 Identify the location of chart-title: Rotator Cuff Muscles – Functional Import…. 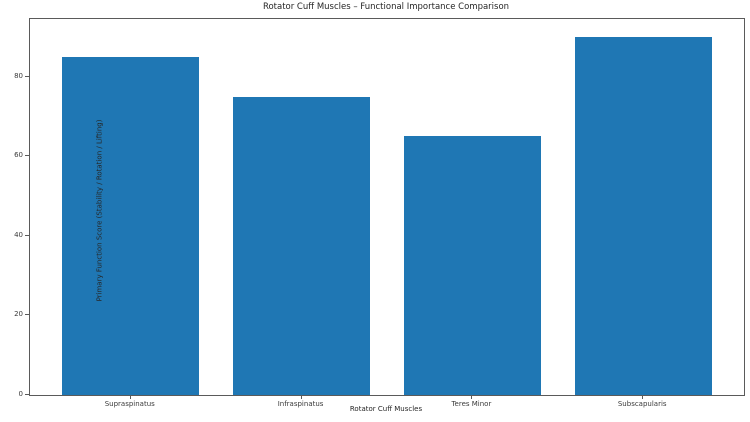
(386, 7).